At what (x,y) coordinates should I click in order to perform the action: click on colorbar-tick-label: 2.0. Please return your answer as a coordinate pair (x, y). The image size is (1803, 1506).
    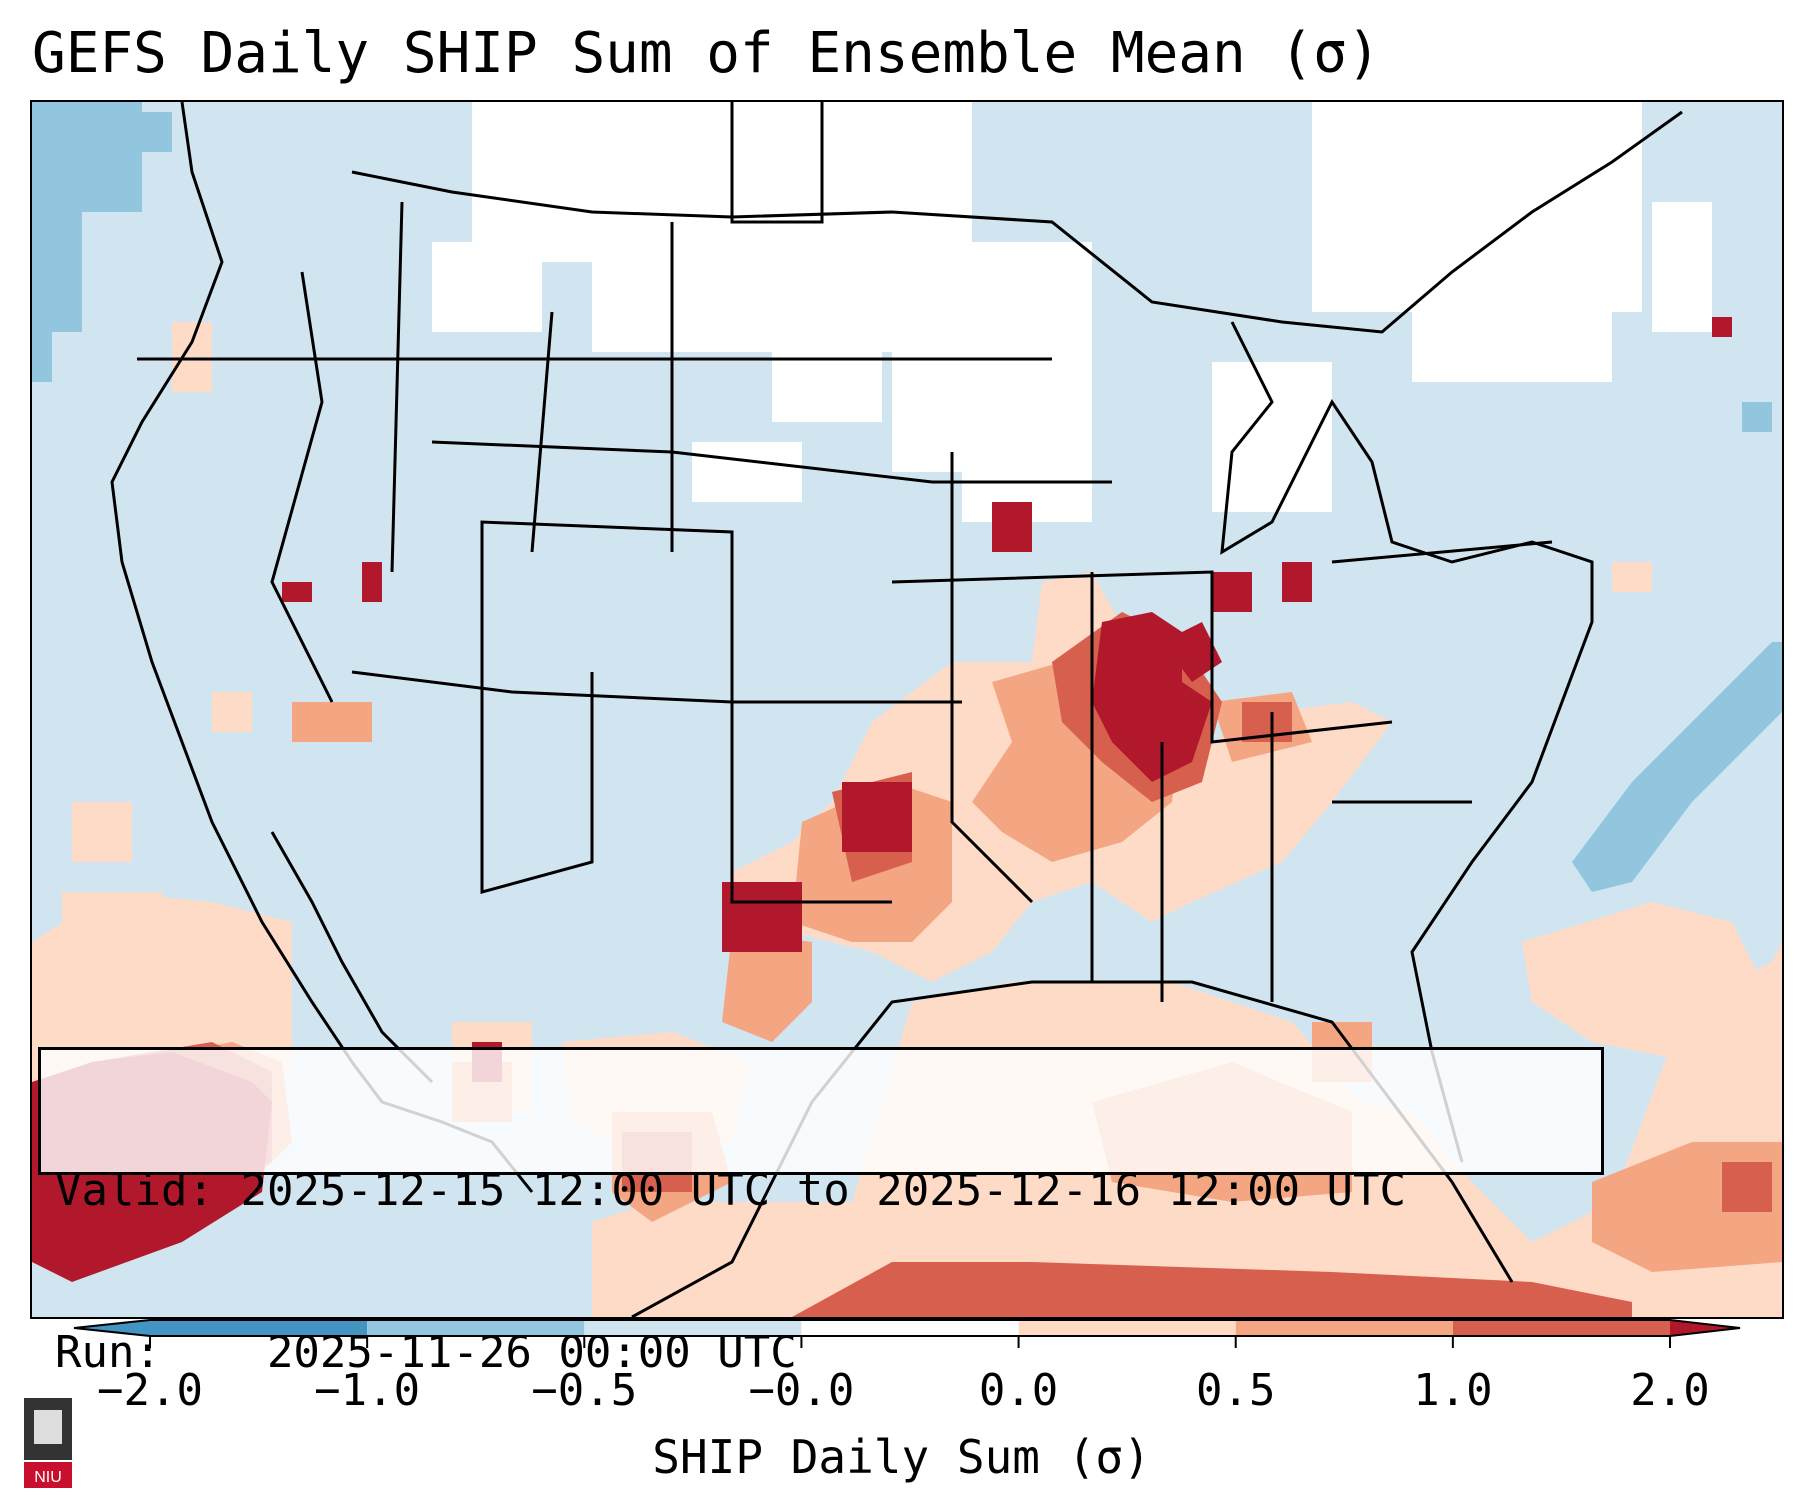
    Looking at the image, I should click on (1670, 1390).